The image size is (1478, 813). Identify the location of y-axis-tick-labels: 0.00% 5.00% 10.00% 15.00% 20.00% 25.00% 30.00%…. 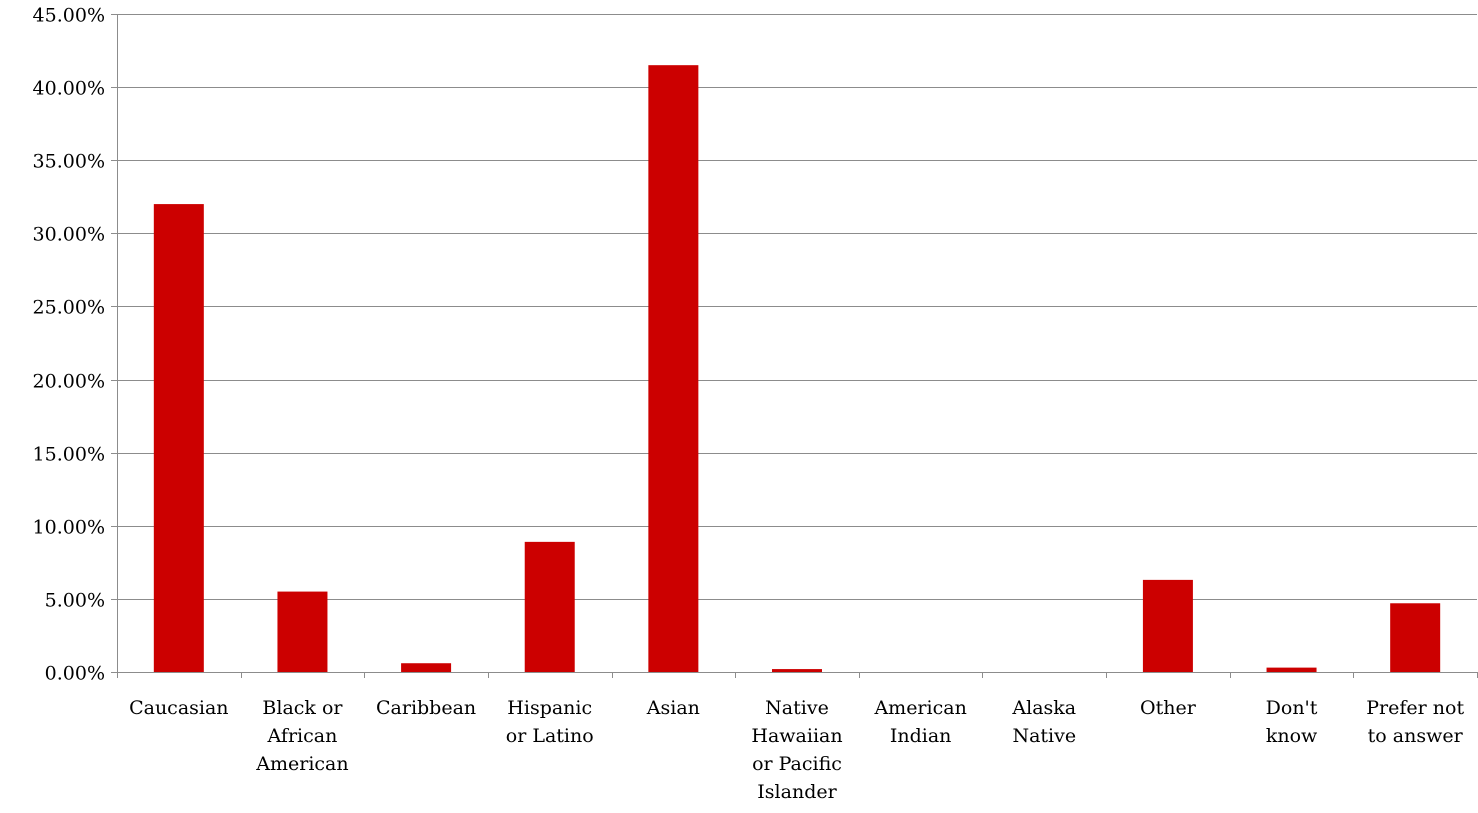
(69, 345).